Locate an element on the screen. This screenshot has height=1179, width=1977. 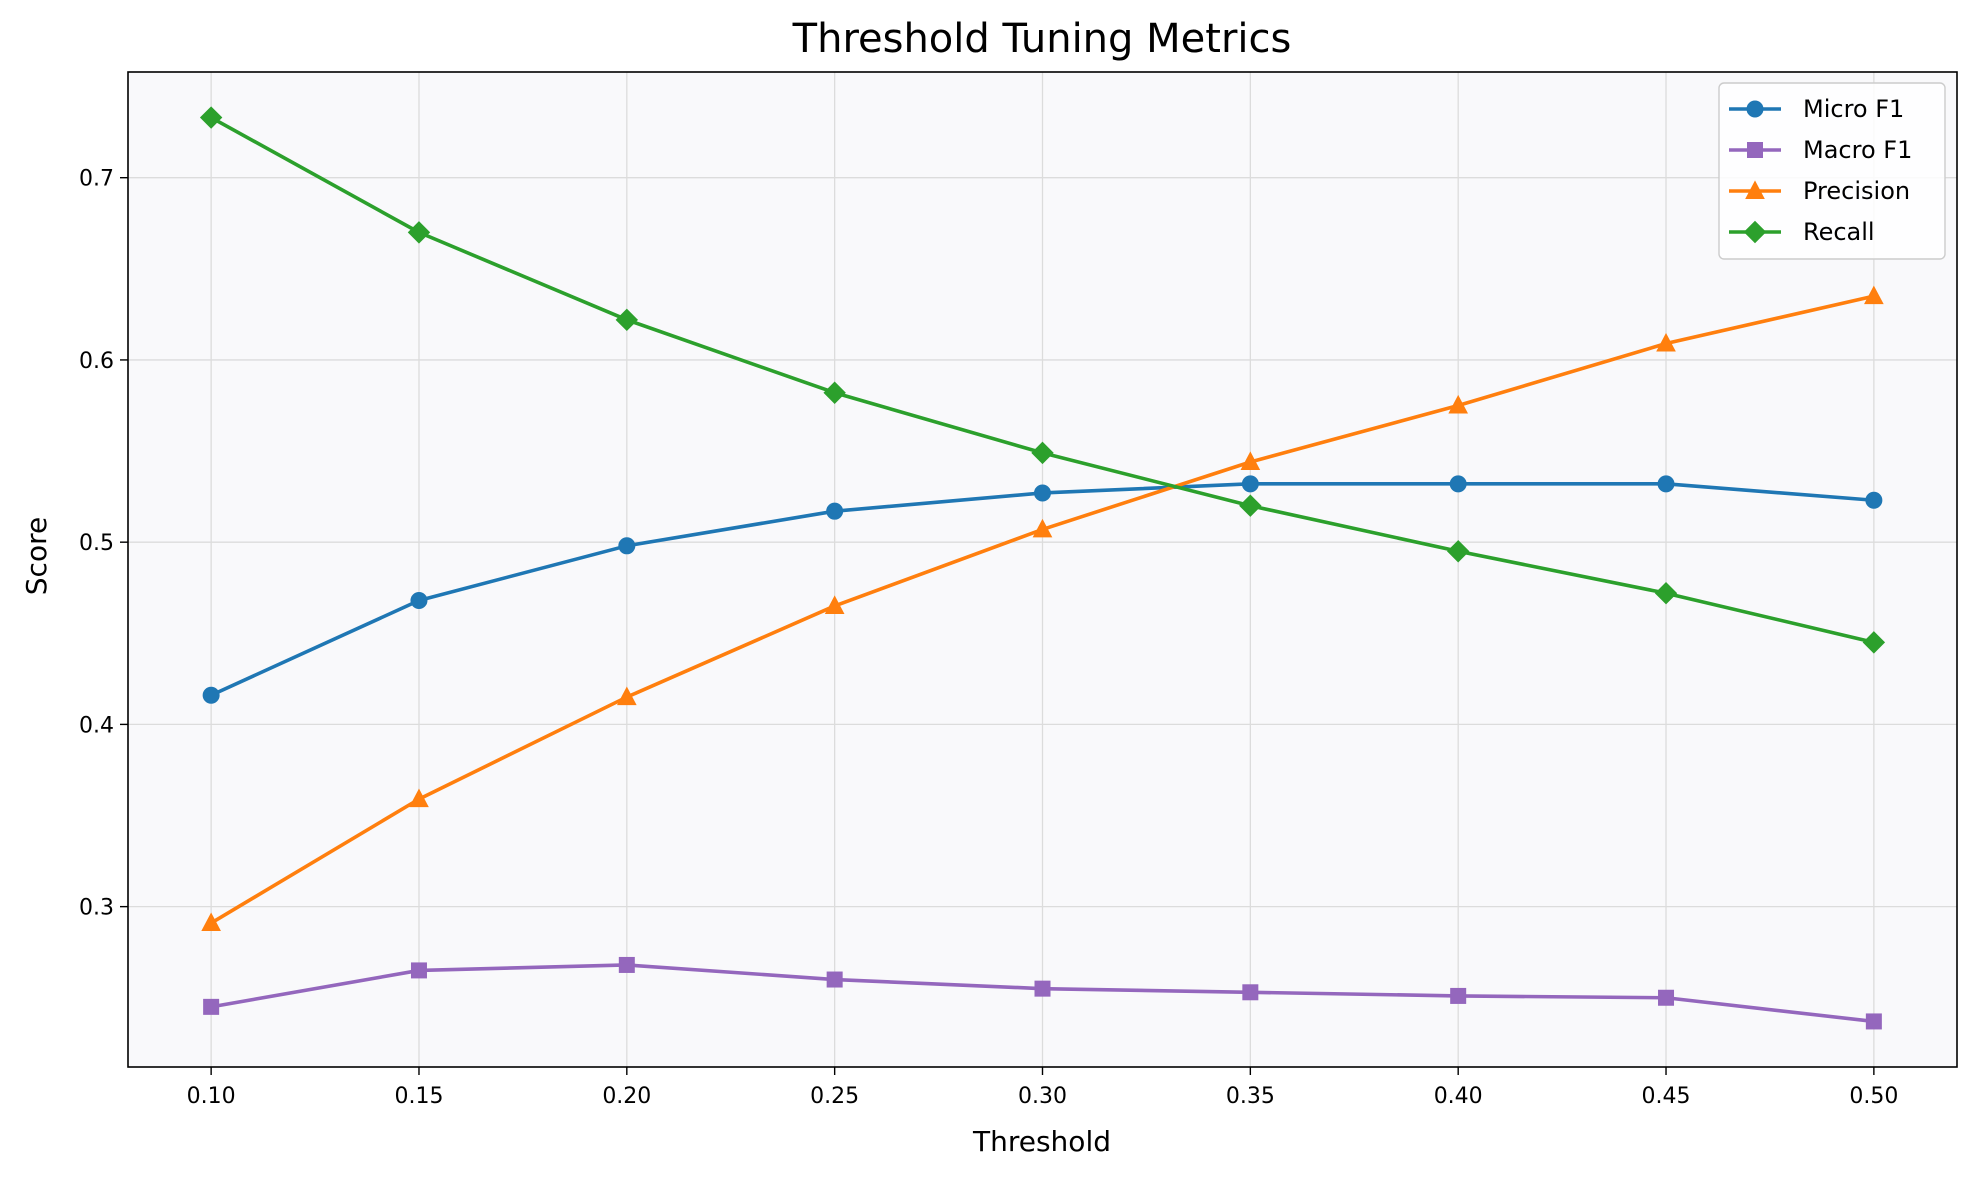
y-tick-label: 0.4 is located at coordinates (96, 725).